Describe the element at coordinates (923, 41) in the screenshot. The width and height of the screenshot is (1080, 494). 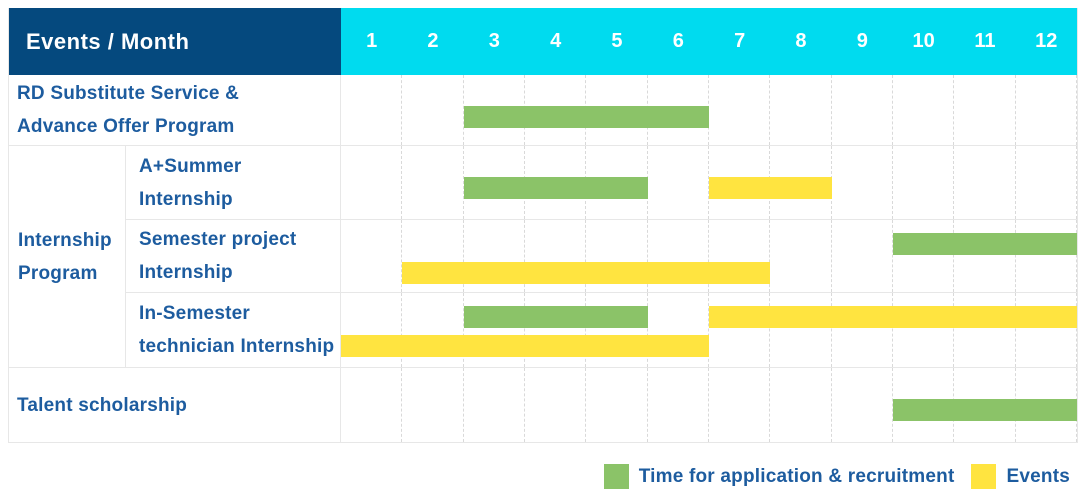
I see `month-header-10: 10` at that location.